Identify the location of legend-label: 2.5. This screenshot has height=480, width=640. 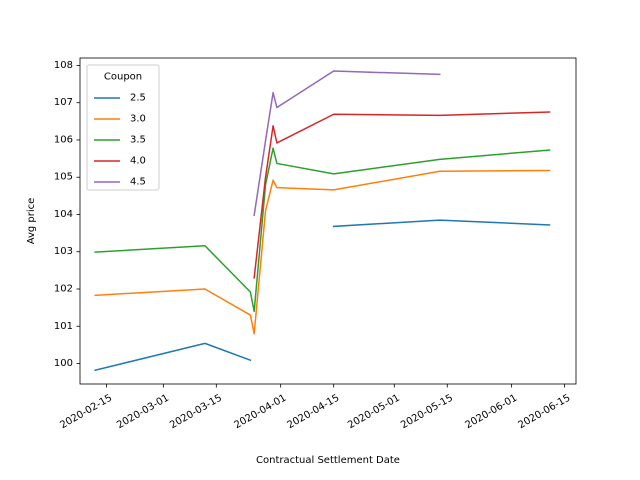
(138, 98).